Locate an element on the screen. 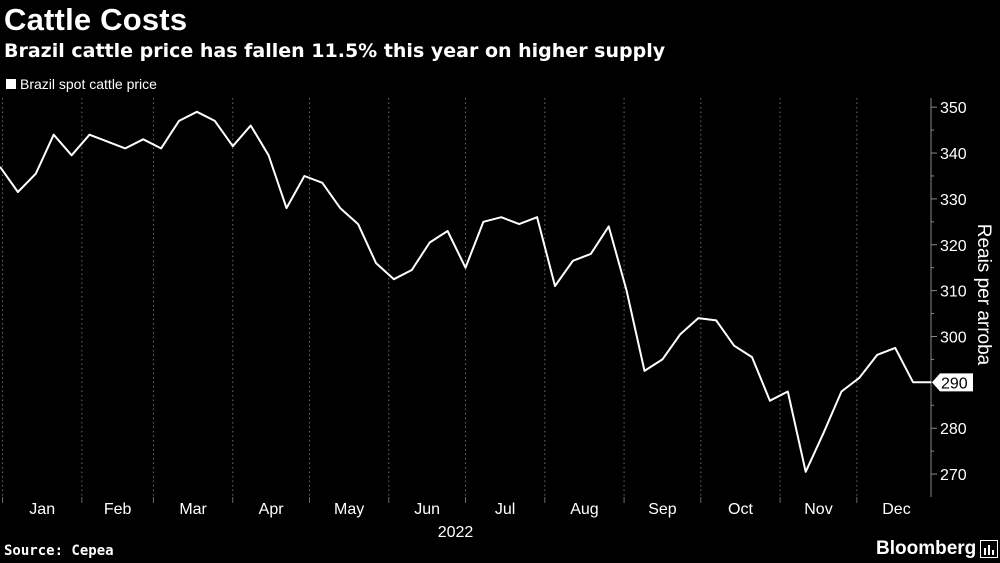 The height and width of the screenshot is (563, 1000). x-tick-label: Nov is located at coordinates (818, 509).